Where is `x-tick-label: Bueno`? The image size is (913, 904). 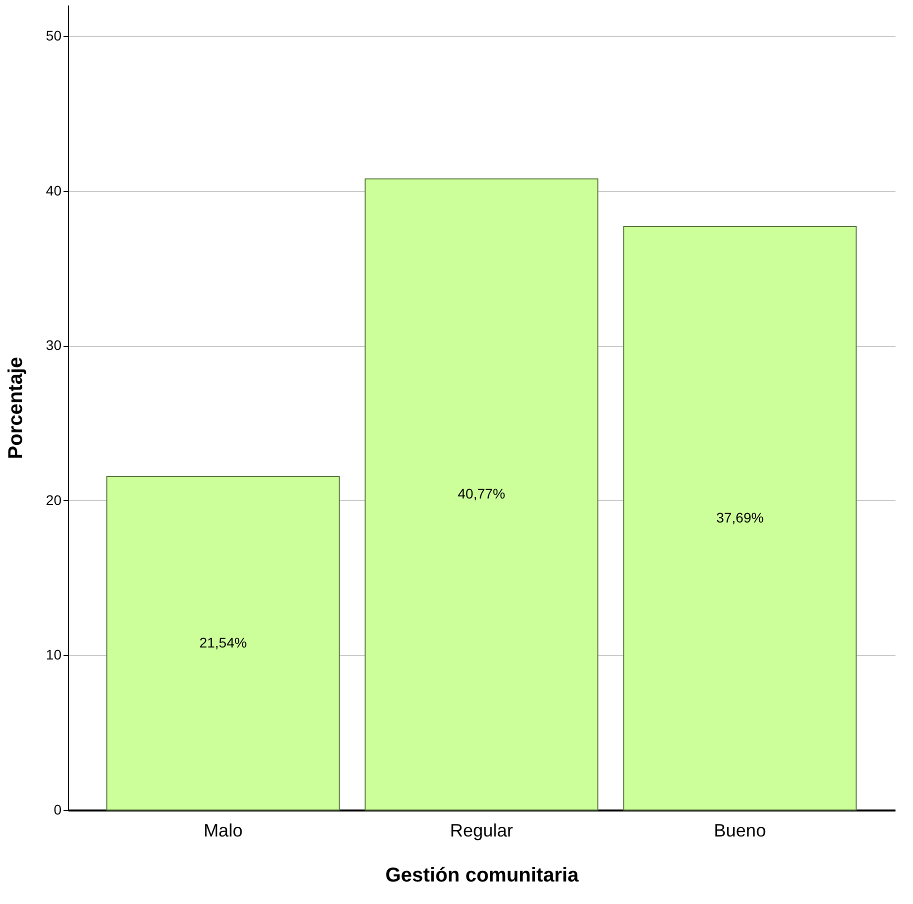 x-tick-label: Bueno is located at coordinates (740, 830).